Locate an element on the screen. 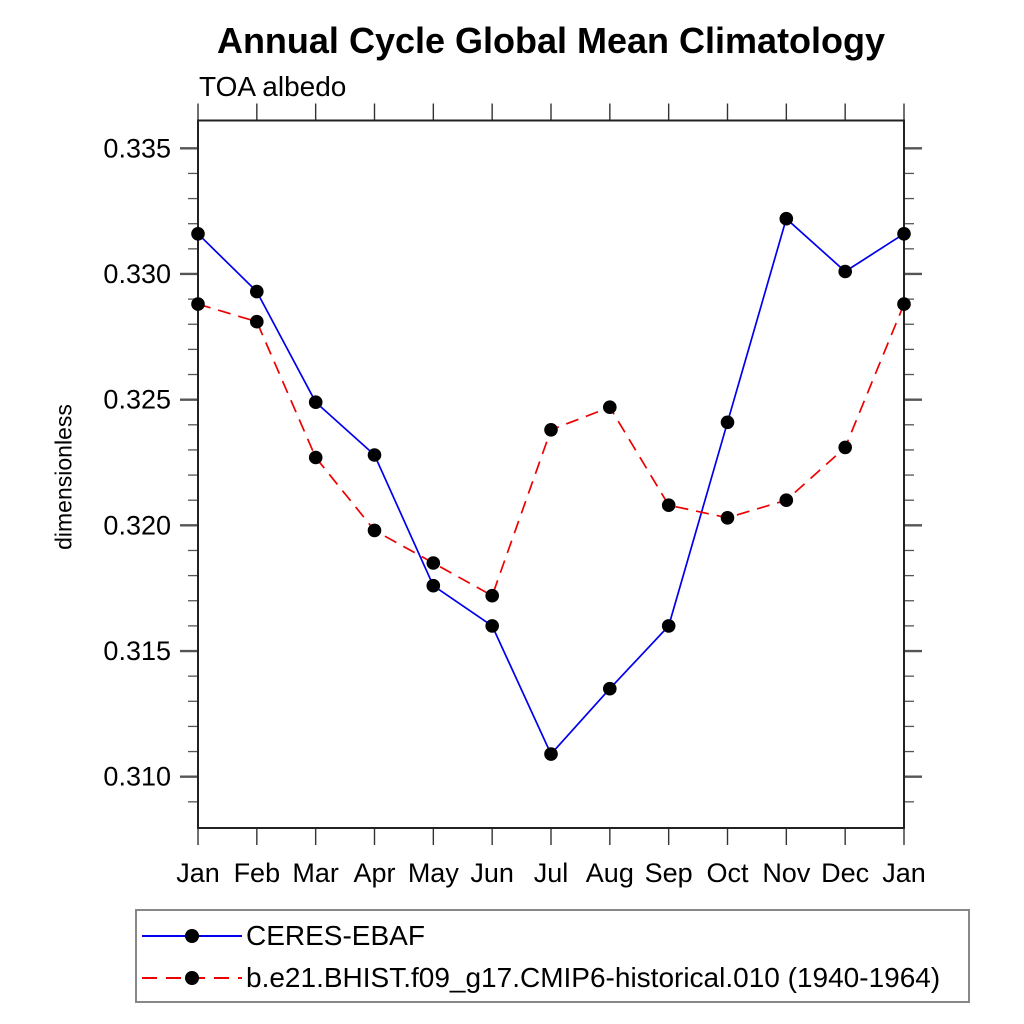  y-tick-label: 0.335 is located at coordinates (137, 148).